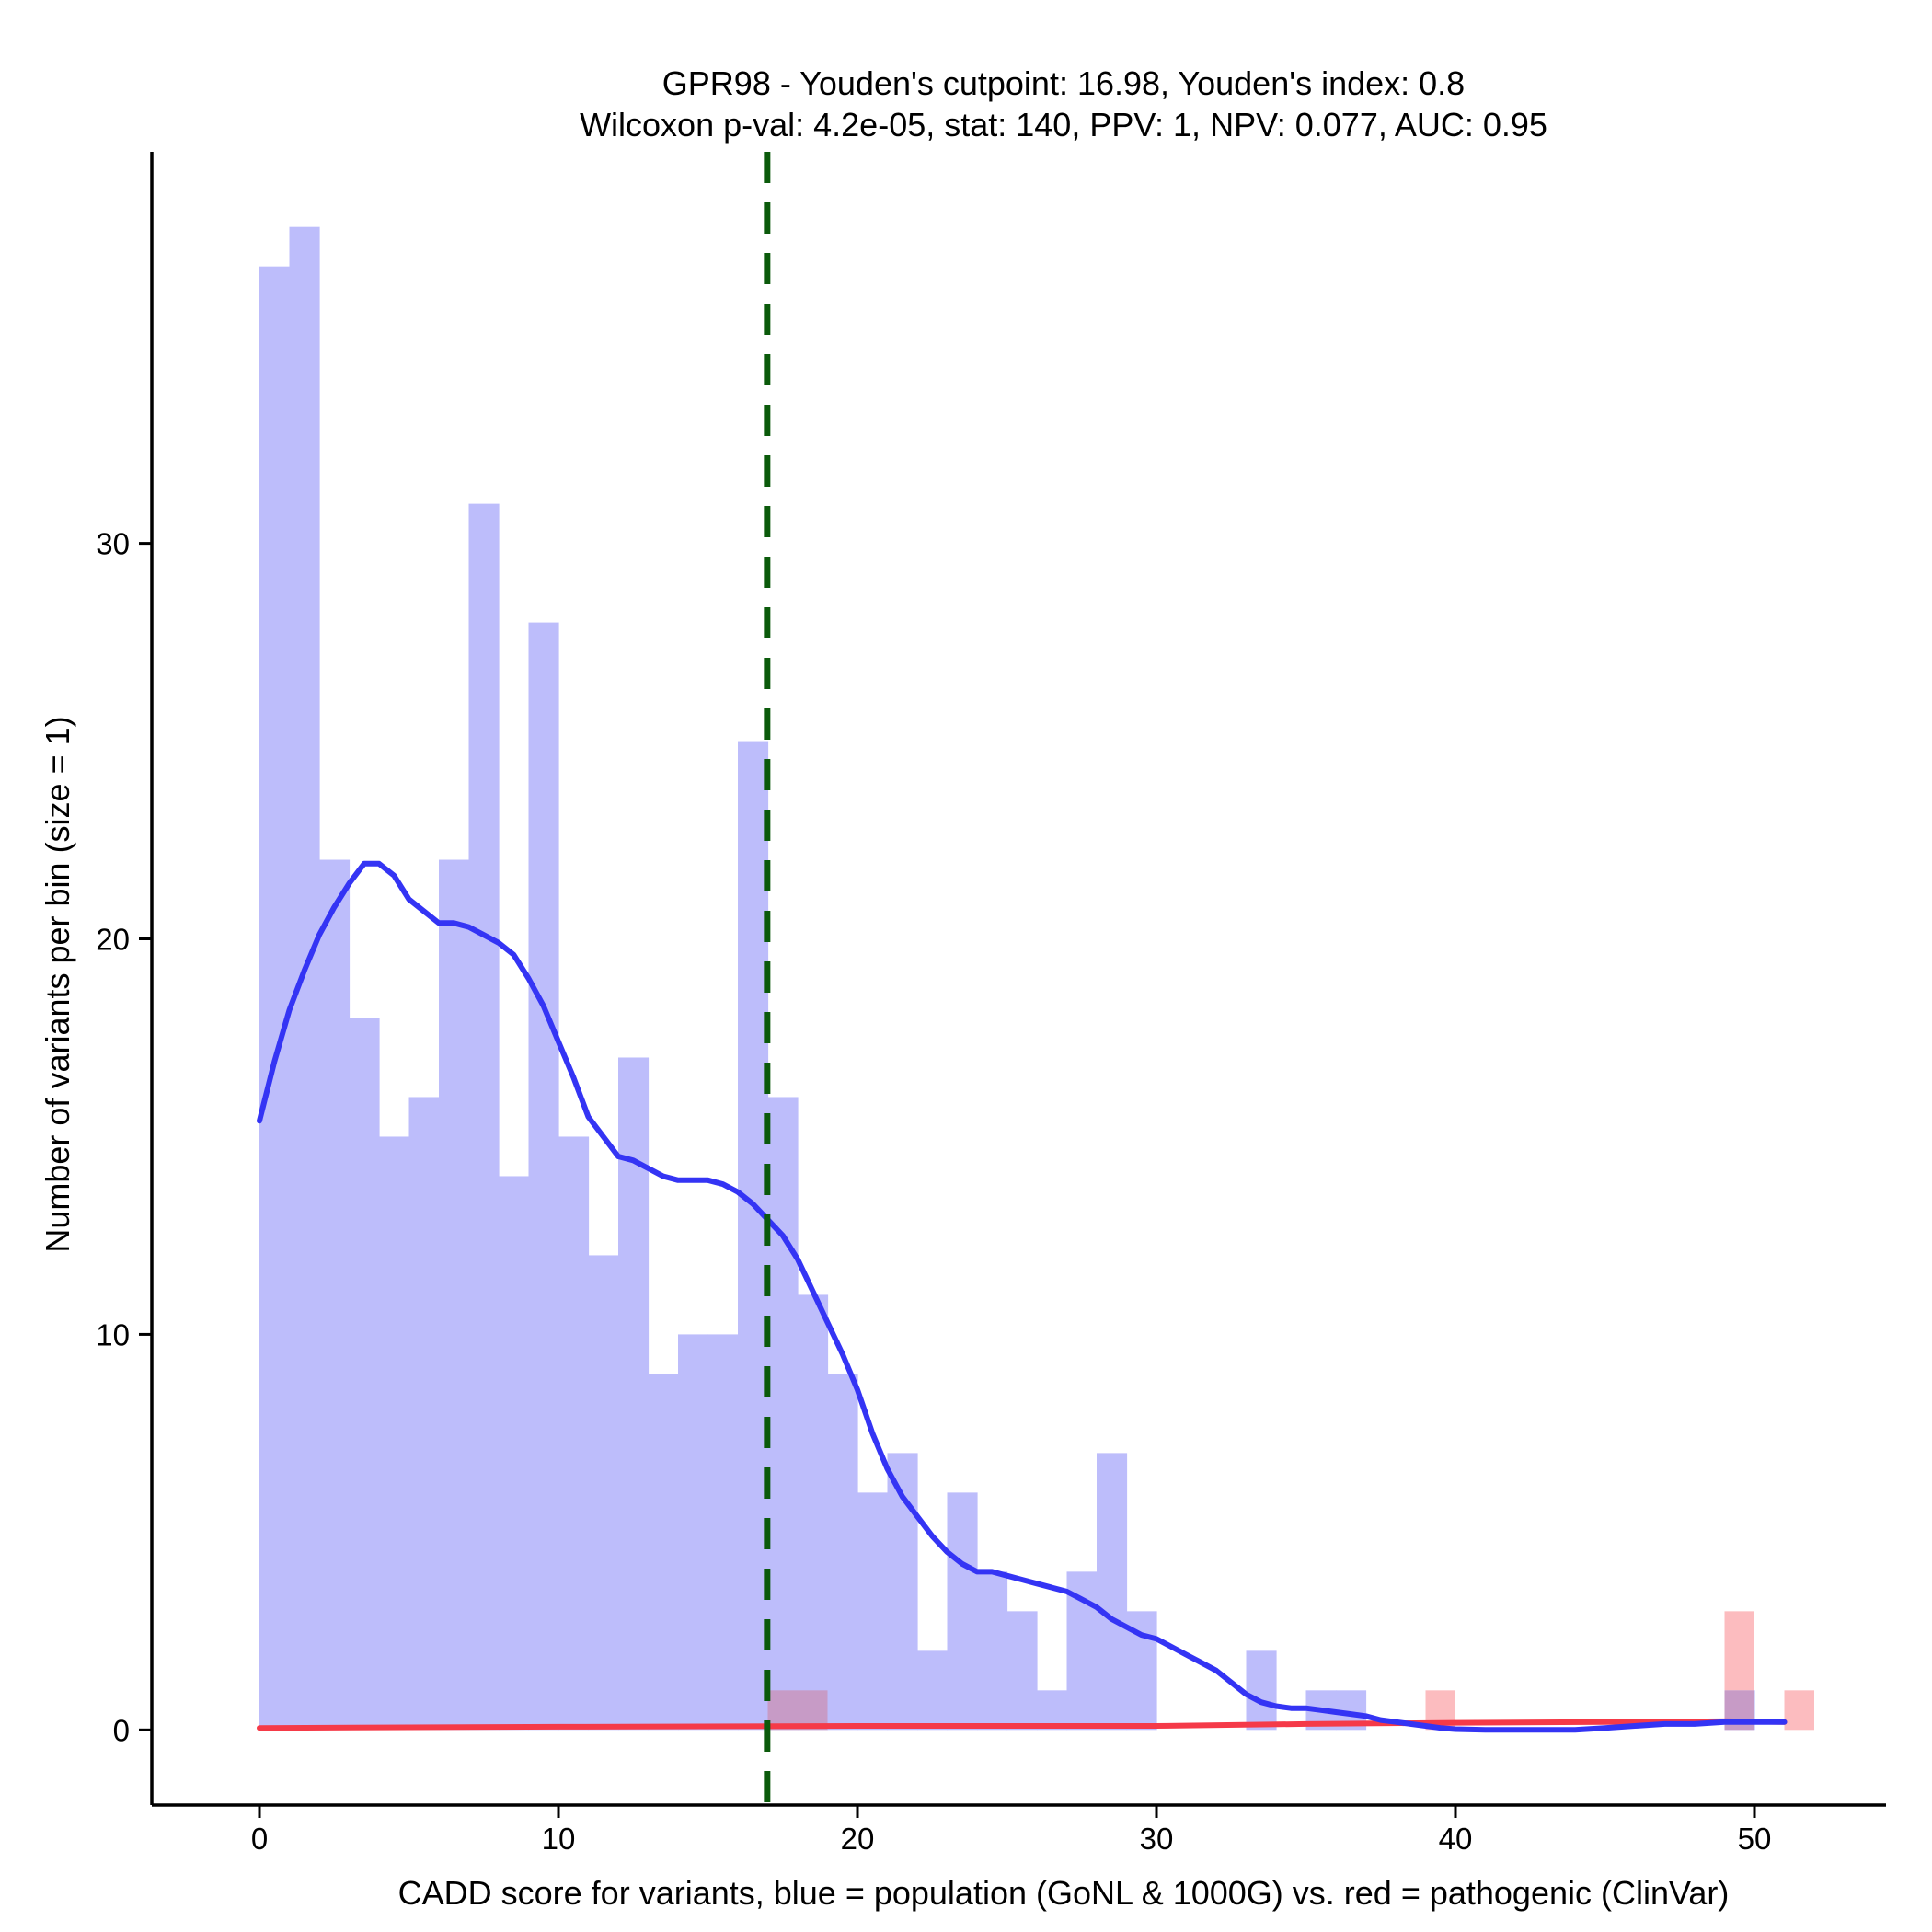  What do you see at coordinates (858, 1839) in the screenshot?
I see `x-tick-label: 20` at bounding box center [858, 1839].